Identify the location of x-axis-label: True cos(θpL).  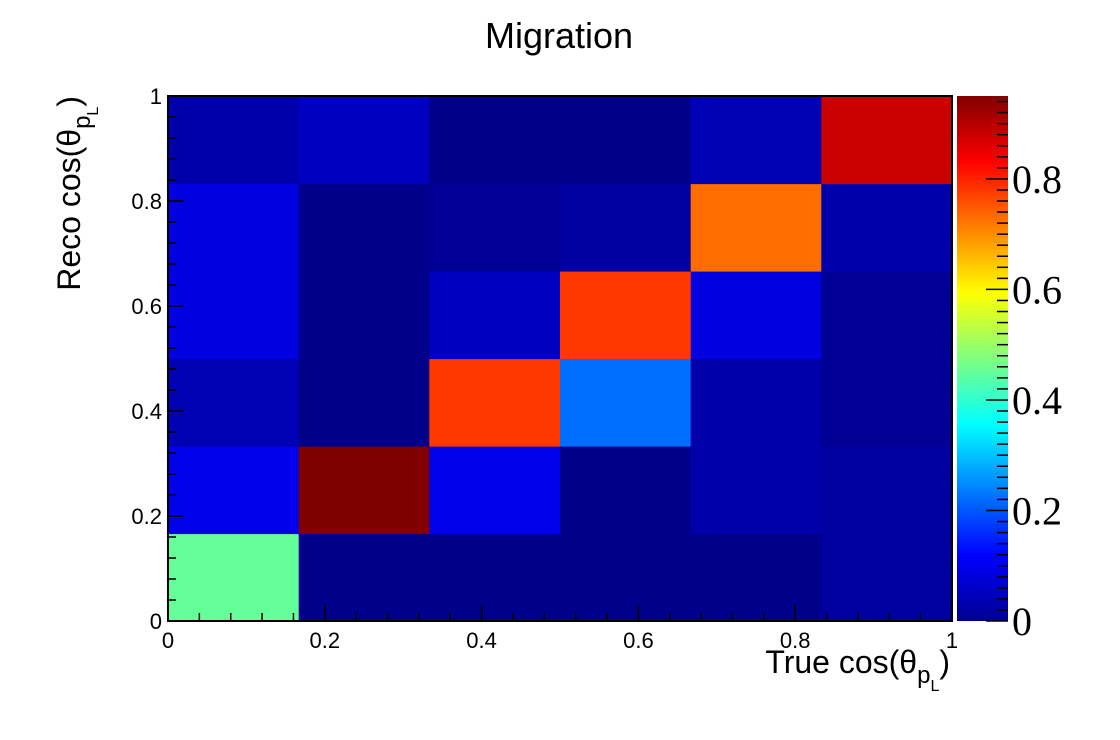
(857, 669).